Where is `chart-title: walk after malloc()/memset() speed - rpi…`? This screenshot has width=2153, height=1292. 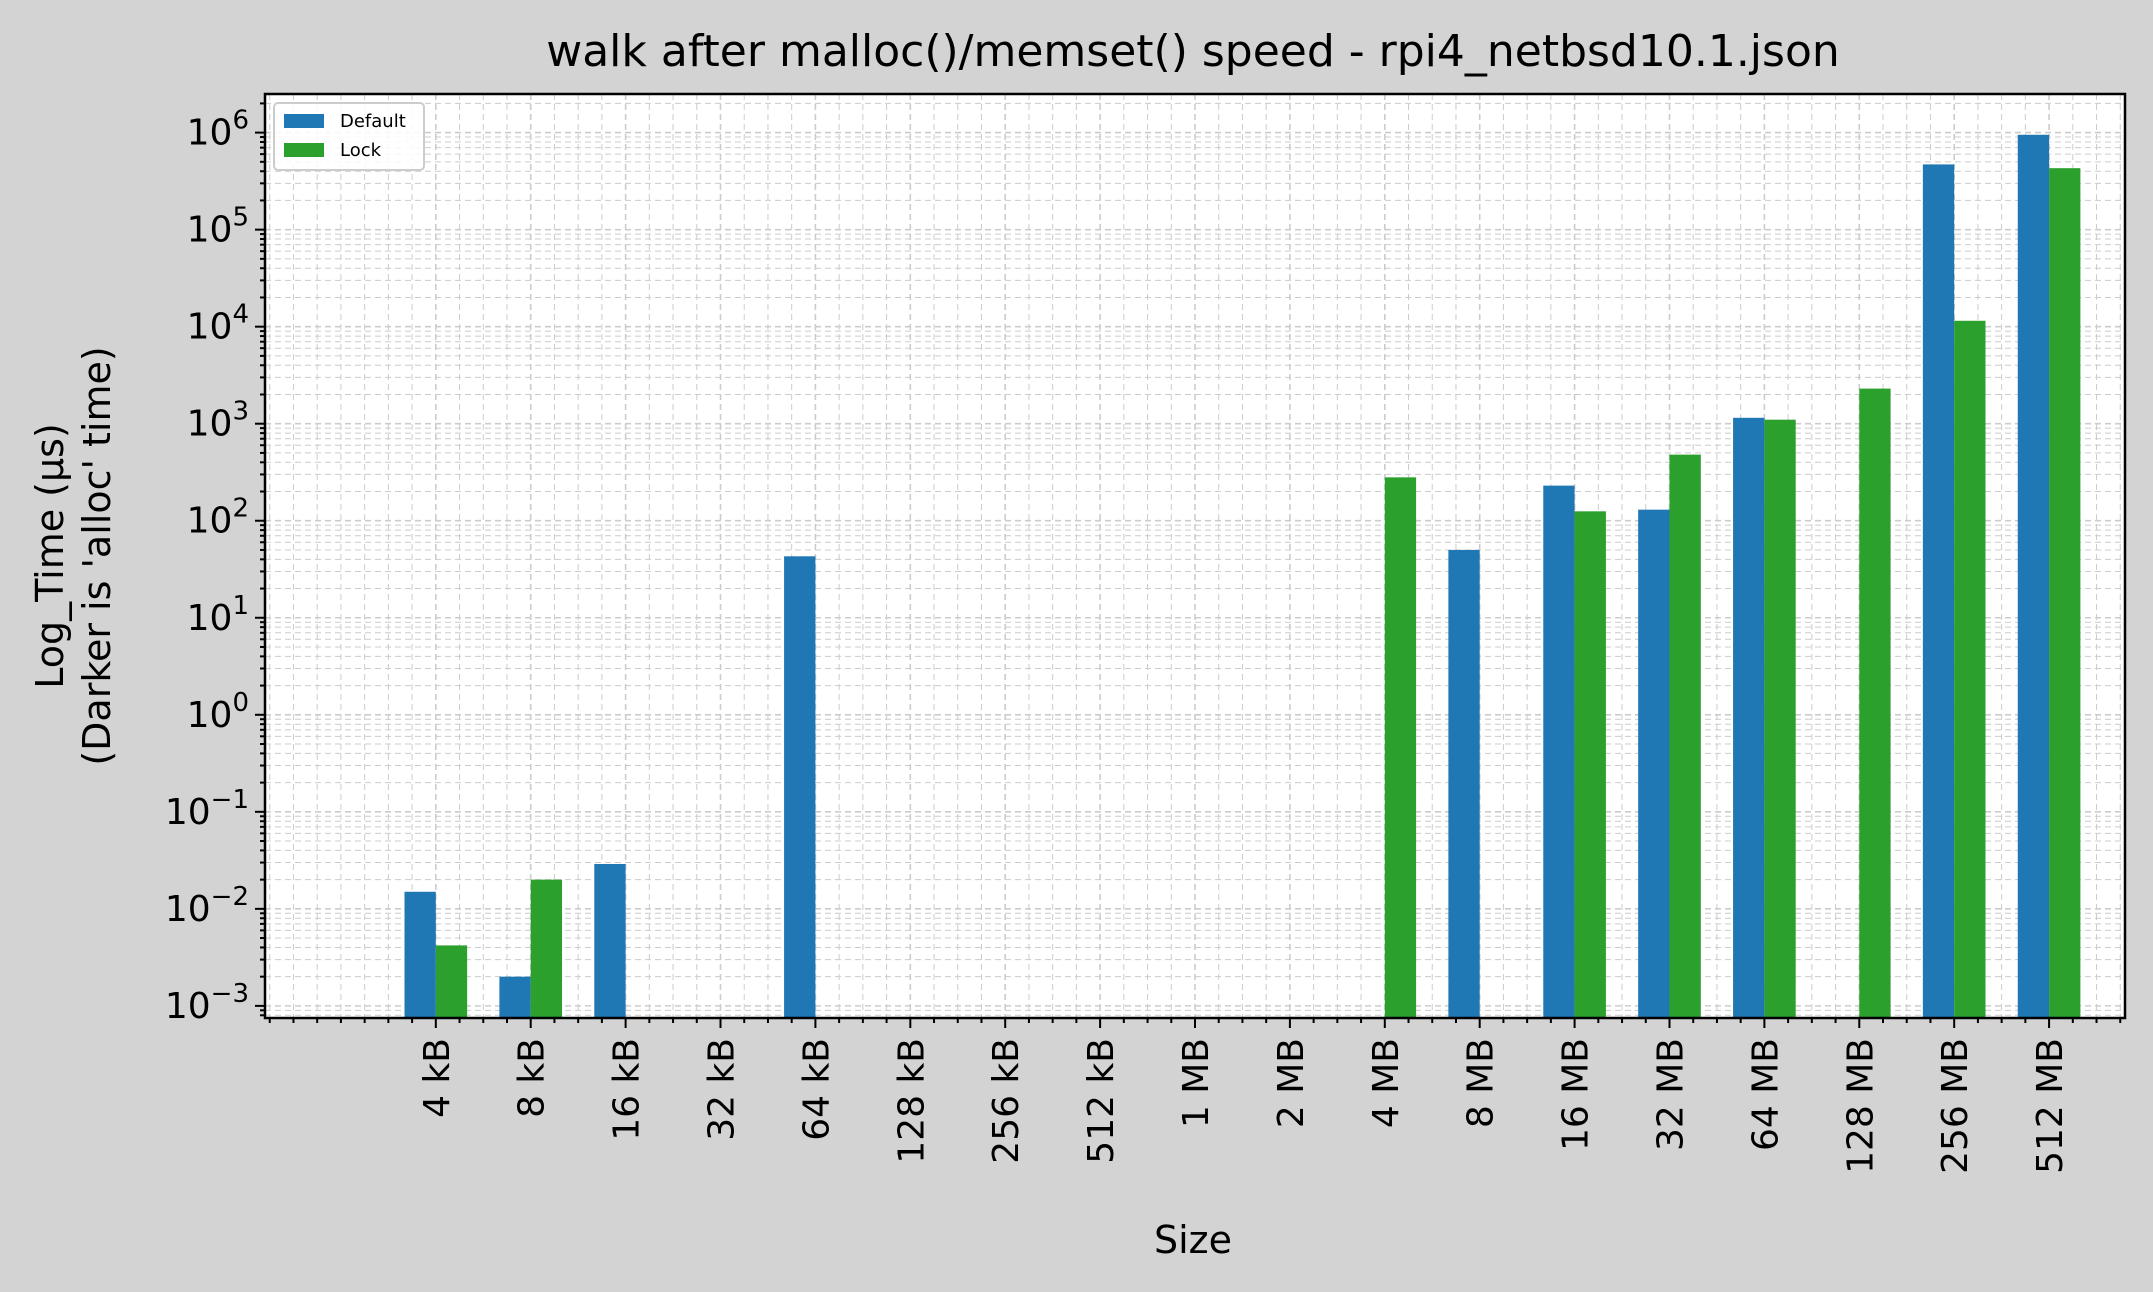 chart-title: walk after malloc()/memset() speed - rpi… is located at coordinates (1193, 51).